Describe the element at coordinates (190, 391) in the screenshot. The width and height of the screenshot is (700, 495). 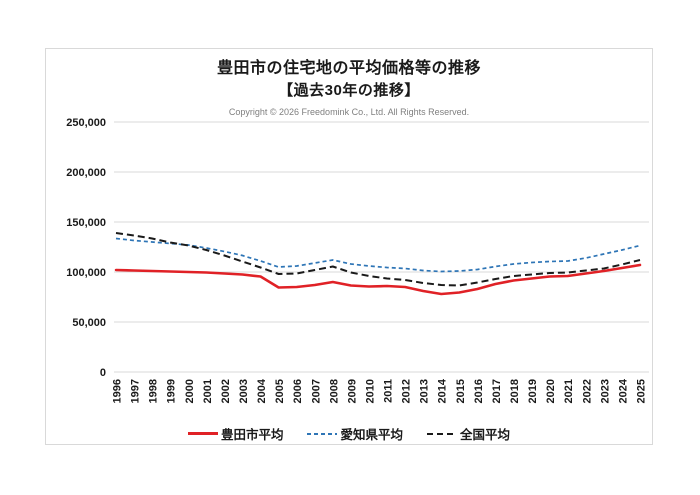
I see `x-axis-tick-label: 2000` at that location.